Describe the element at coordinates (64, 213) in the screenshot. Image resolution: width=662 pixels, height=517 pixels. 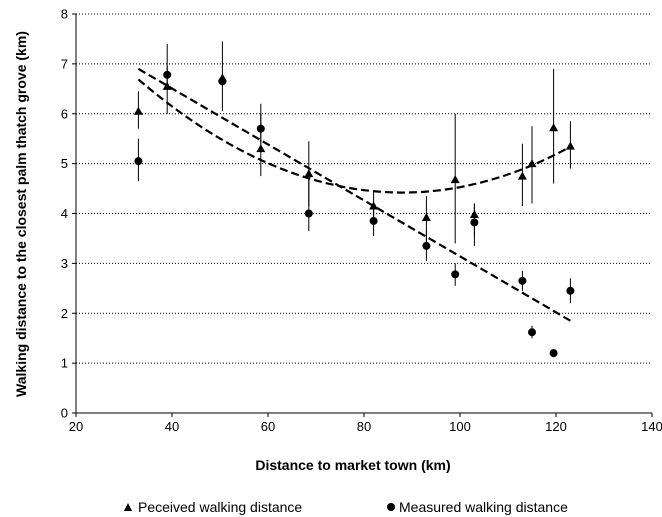
I see `y-tick-label-4: 4` at that location.